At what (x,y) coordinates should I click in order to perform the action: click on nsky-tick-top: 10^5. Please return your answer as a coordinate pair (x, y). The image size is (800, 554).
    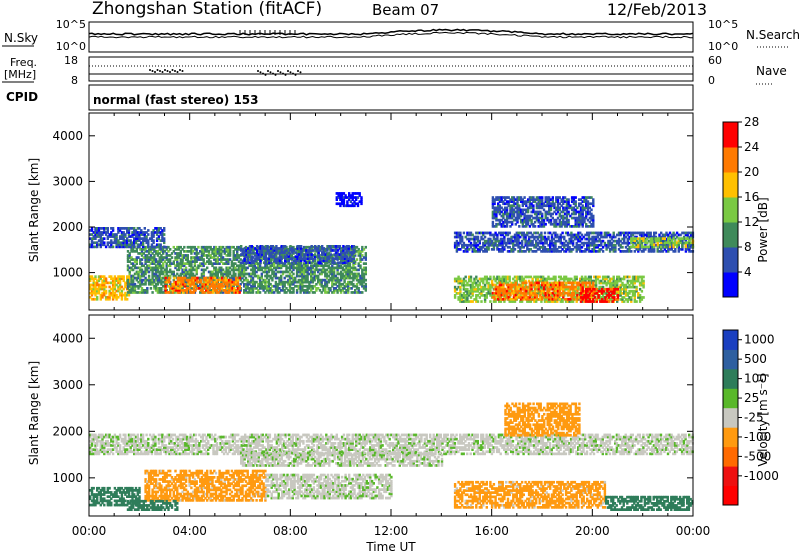
    Looking at the image, I should click on (71, 24).